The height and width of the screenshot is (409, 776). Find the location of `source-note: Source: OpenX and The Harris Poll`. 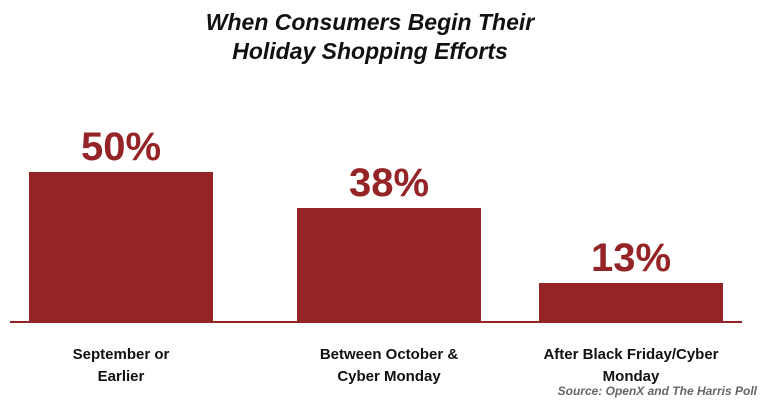

source-note: Source: OpenX and The Harris Poll is located at coordinates (657, 391).